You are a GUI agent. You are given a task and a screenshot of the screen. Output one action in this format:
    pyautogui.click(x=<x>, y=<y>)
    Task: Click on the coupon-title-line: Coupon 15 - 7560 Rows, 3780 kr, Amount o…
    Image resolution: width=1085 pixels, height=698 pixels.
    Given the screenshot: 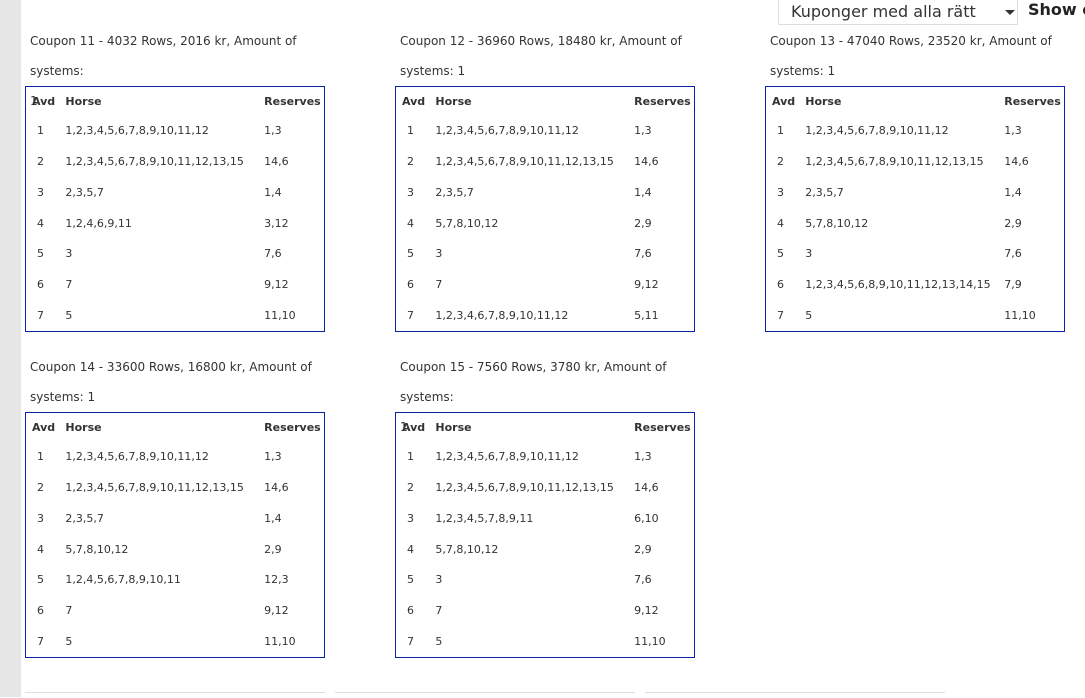 What is the action you would take?
    pyautogui.click(x=533, y=382)
    